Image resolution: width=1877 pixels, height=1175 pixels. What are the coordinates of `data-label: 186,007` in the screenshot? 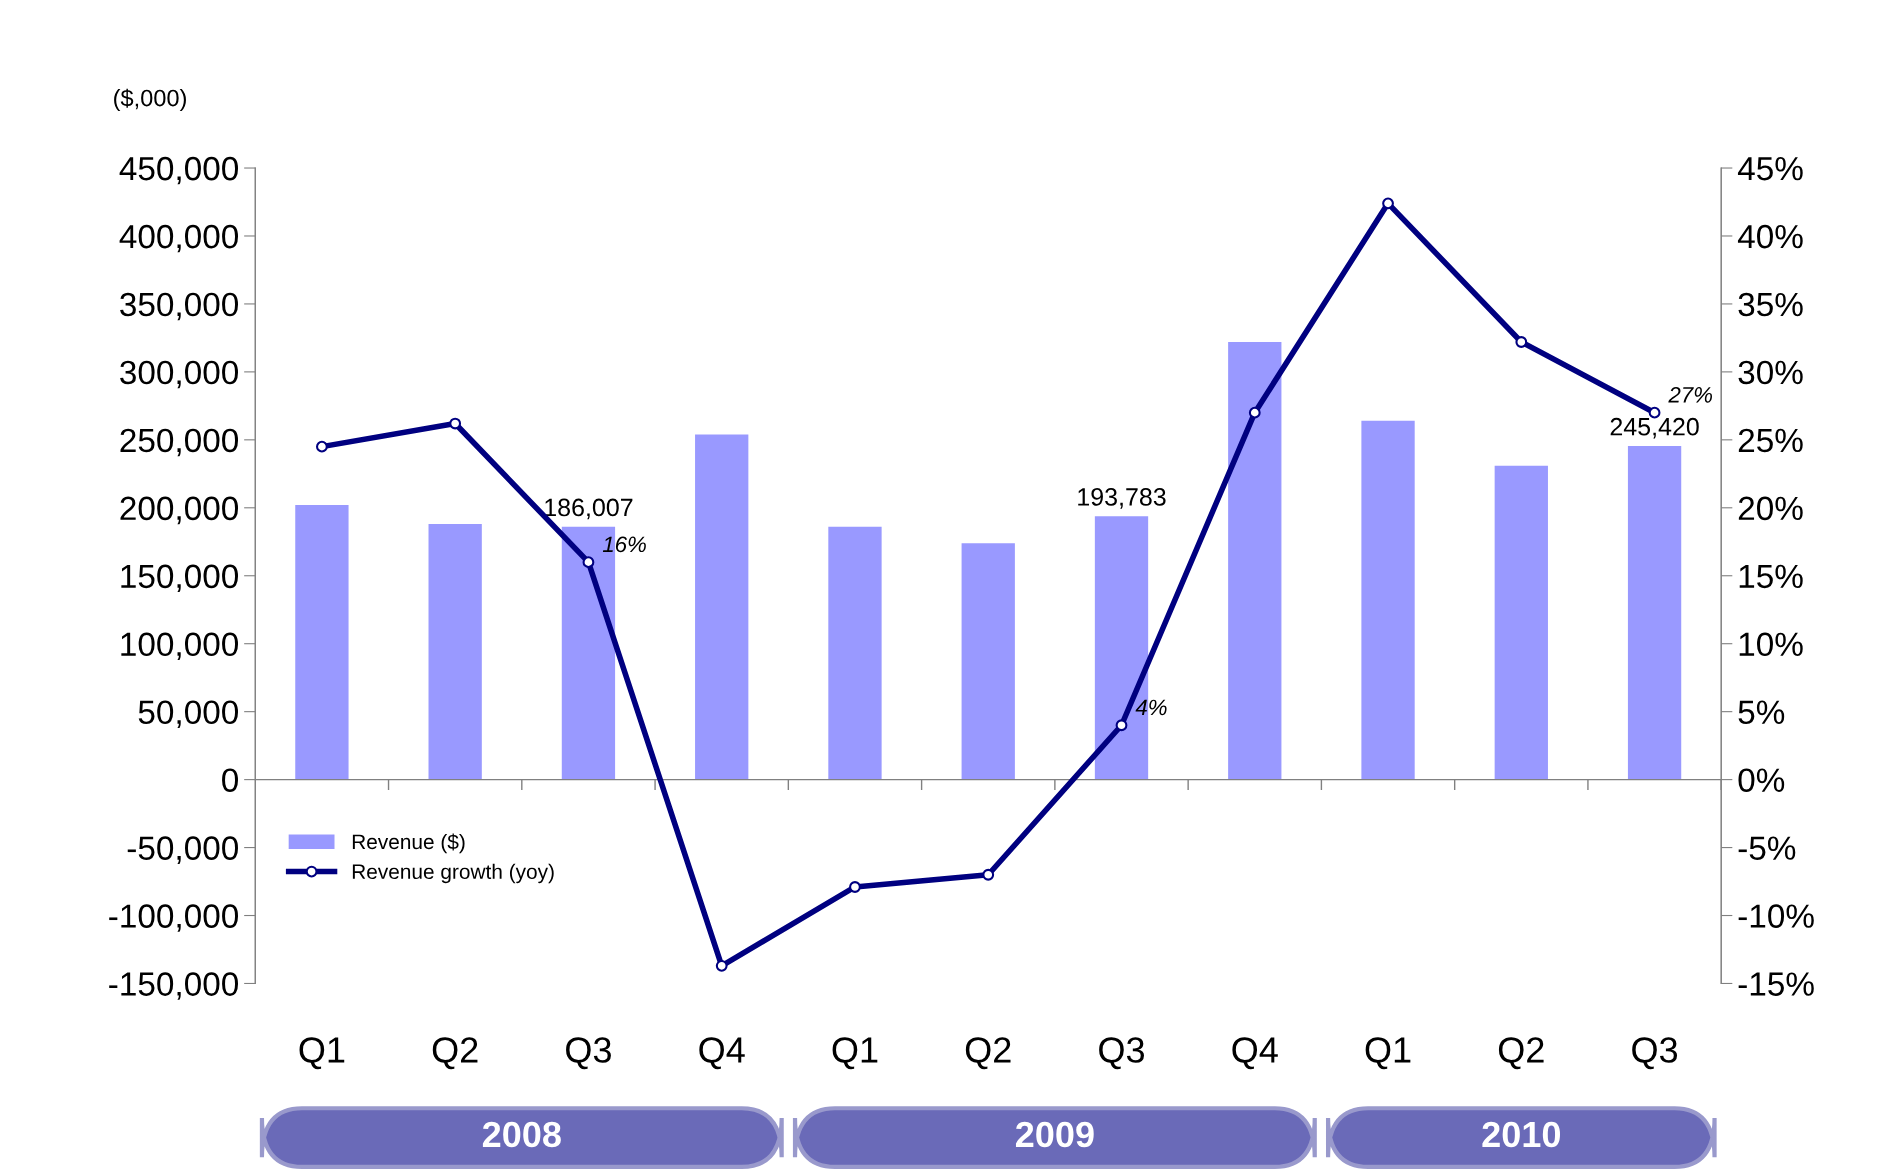 It's located at (589, 509).